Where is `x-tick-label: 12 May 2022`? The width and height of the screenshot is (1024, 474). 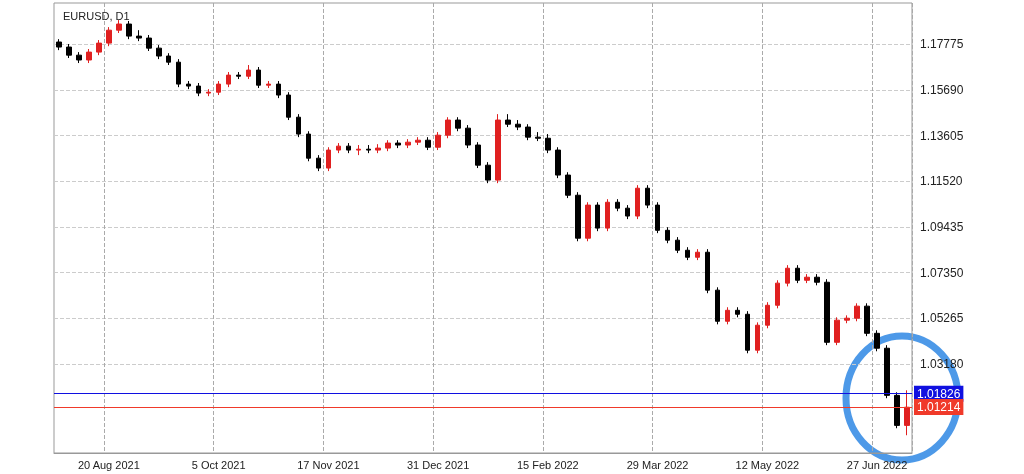
x-tick-label: 12 May 2022 is located at coordinates (767, 464).